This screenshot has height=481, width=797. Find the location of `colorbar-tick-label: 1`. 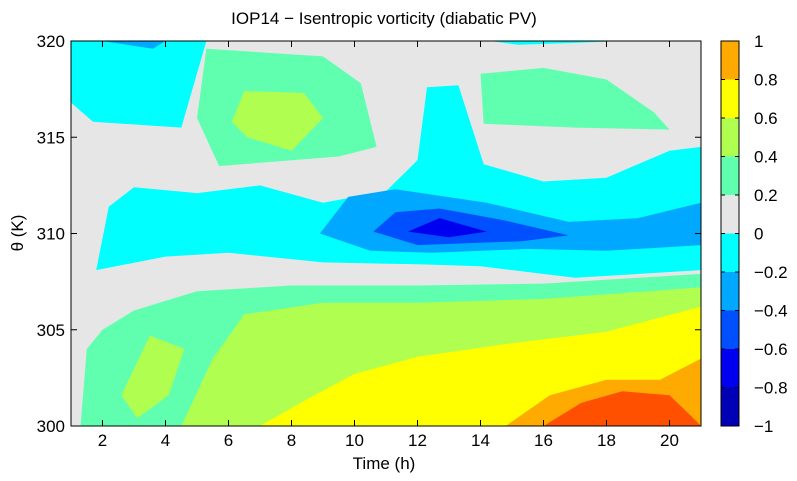

colorbar-tick-label: 1 is located at coordinates (758, 41).